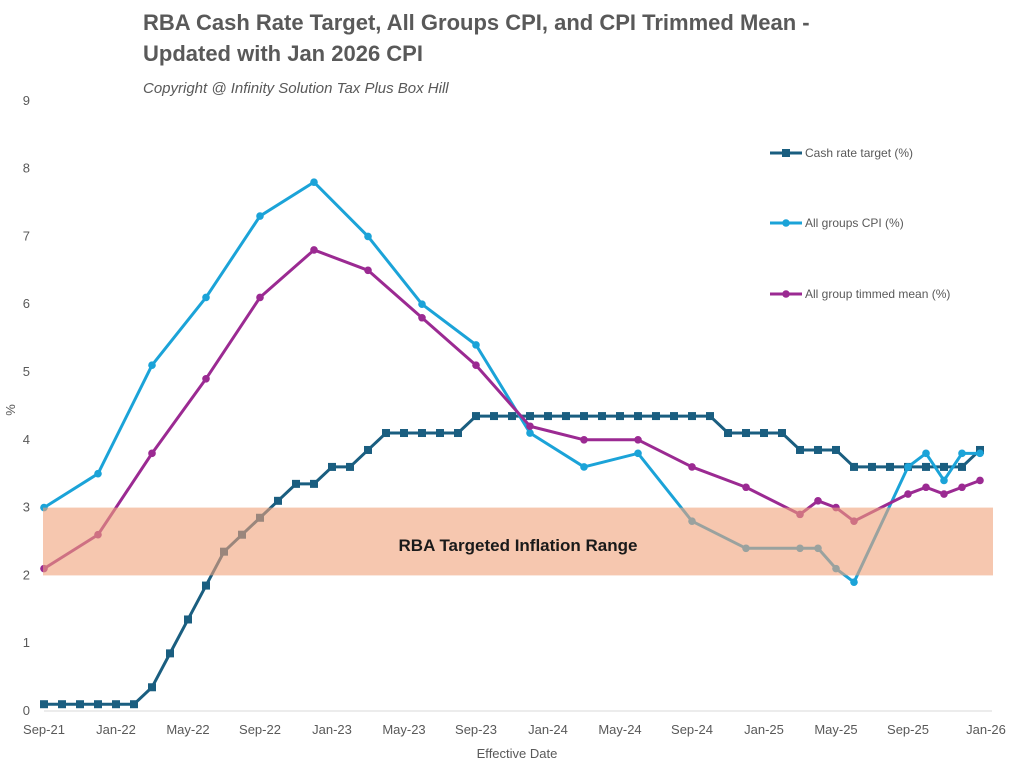 This screenshot has height=774, width=1023. Describe the element at coordinates (908, 729) in the screenshot. I see `x-tick-label: Sep-25` at that location.